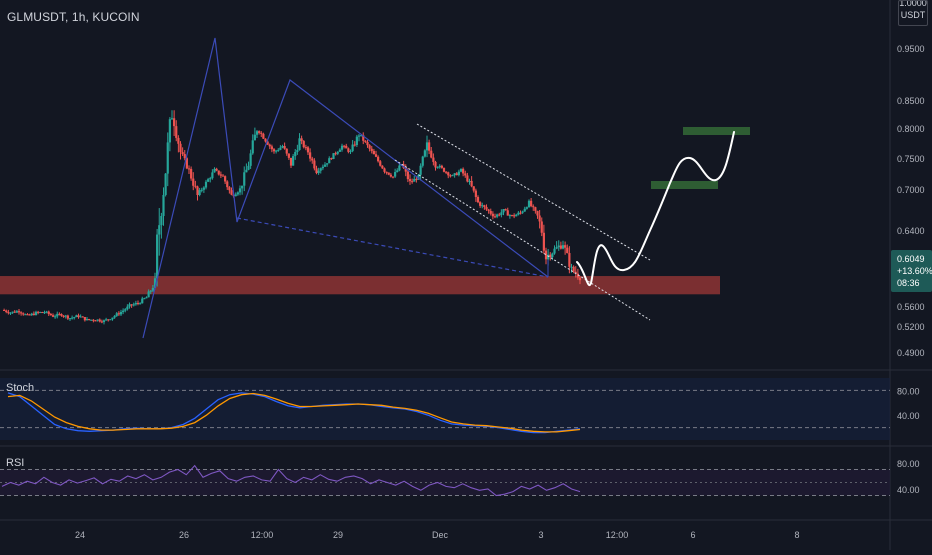 The image size is (932, 555). I want to click on rsi-pane-label: RSI, so click(15, 463).